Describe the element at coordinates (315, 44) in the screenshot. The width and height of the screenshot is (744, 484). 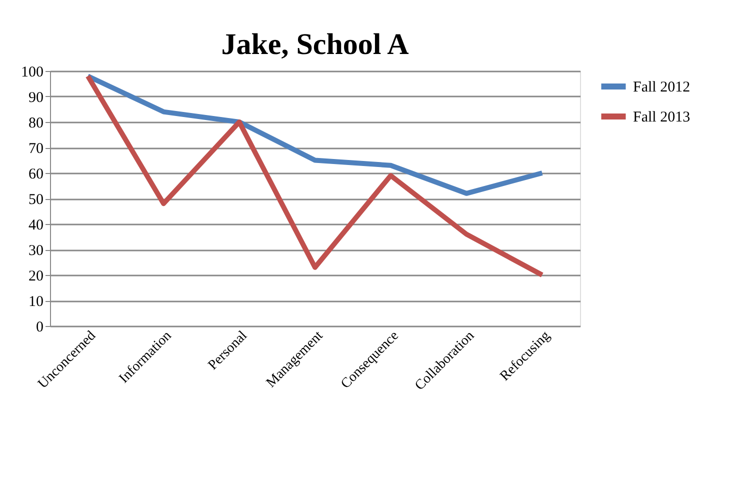
I see `chart-title: Jake, School A` at that location.